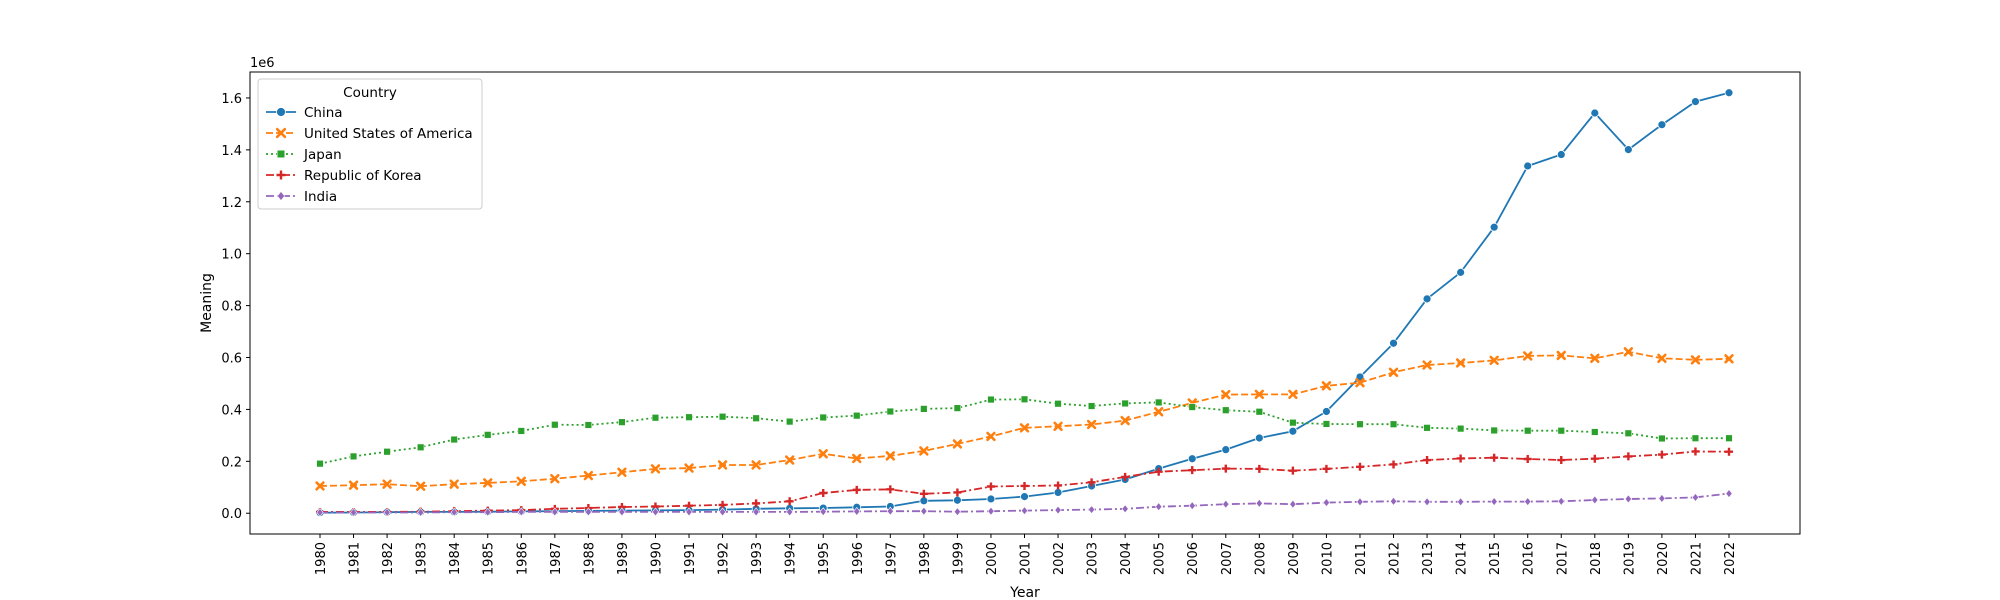  What do you see at coordinates (1562, 558) in the screenshot?
I see `x-tick-label: 2017` at bounding box center [1562, 558].